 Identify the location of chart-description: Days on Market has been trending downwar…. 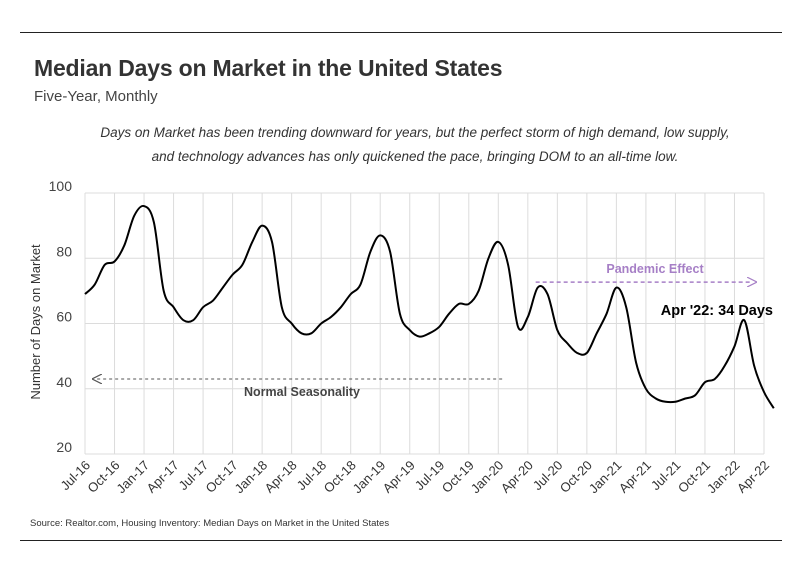
(415, 144).